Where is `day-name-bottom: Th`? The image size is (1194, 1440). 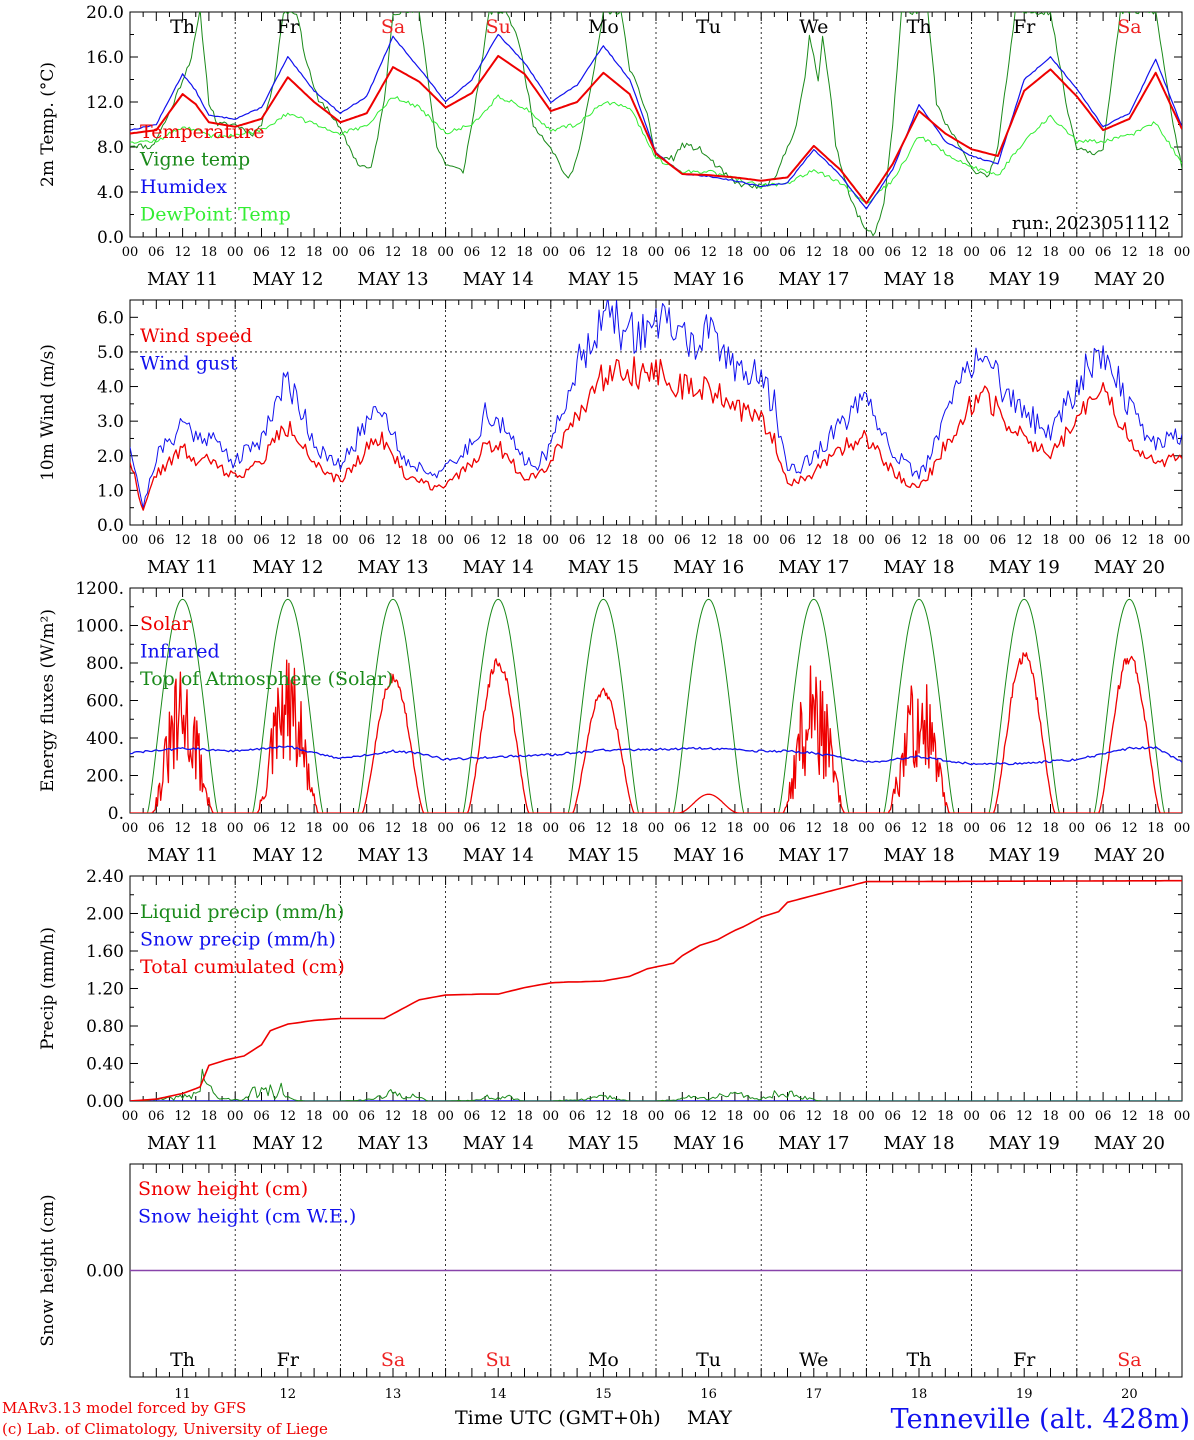
day-name-bottom: Th is located at coordinates (182, 1360).